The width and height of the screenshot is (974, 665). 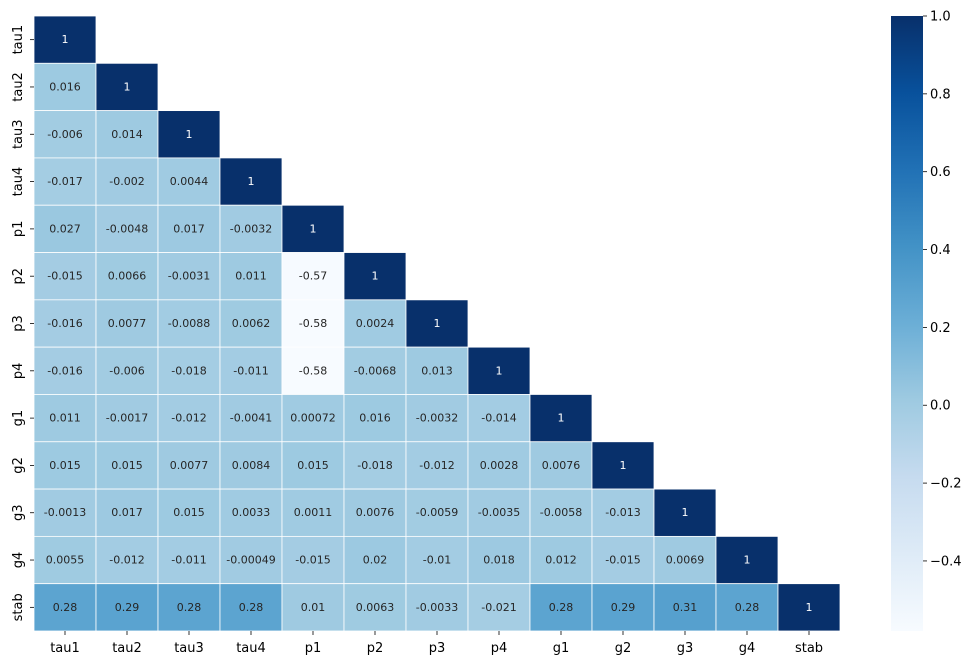 What do you see at coordinates (907, 323) in the screenshot?
I see `colorbar-gradient` at bounding box center [907, 323].